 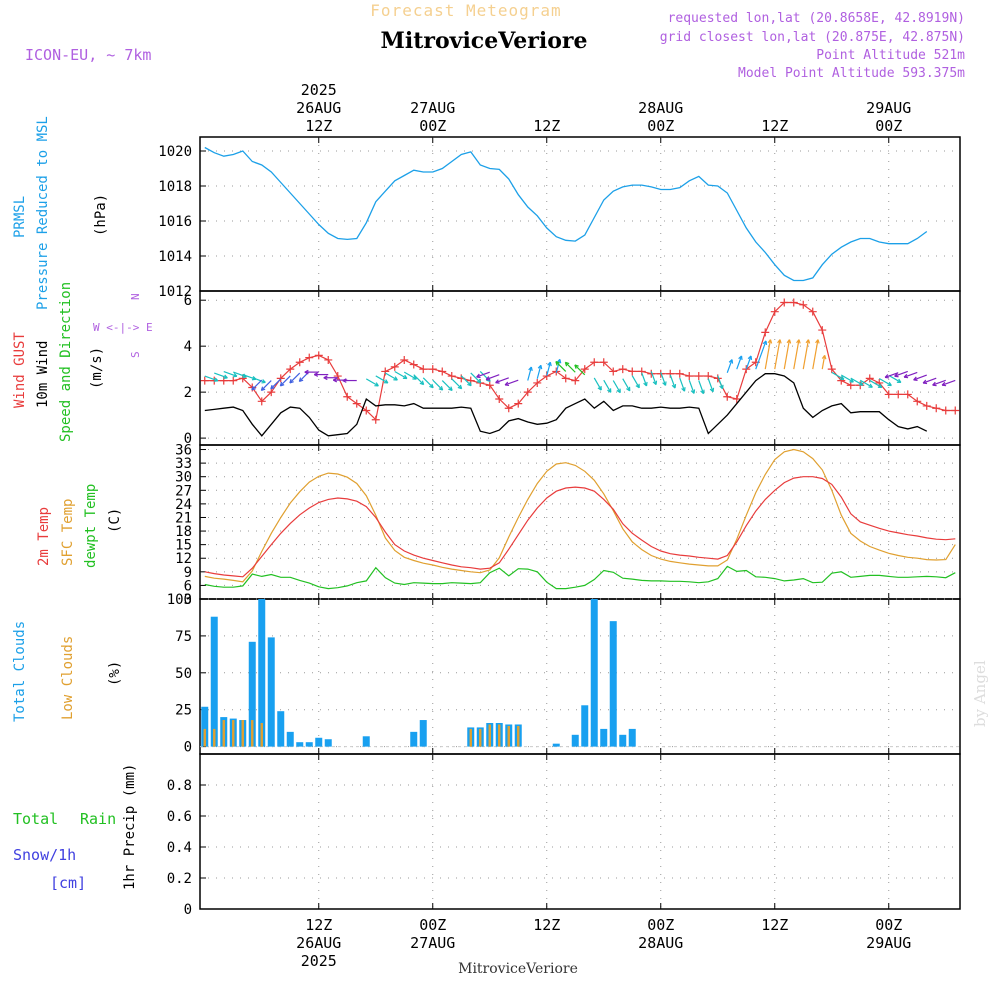 I want to click on y-tick-label: 1014, so click(x=175, y=257).